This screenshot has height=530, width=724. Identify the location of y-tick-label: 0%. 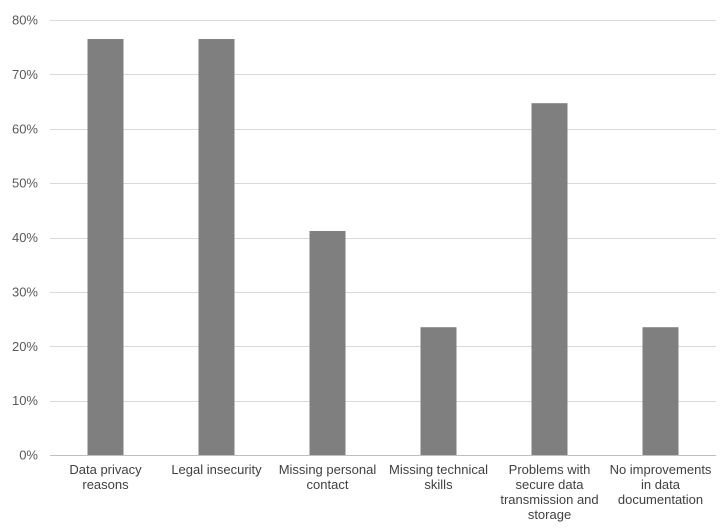
(28, 455).